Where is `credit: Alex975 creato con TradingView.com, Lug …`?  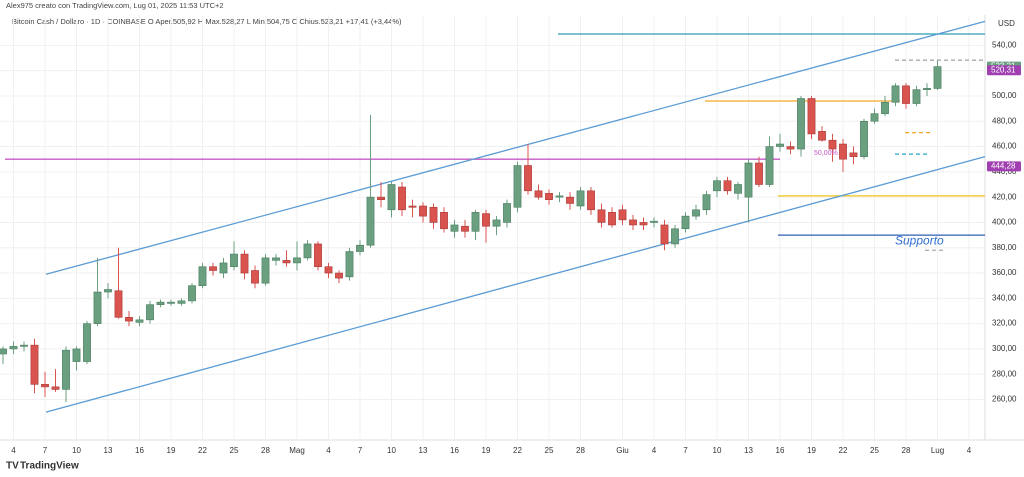
credit: Alex975 creato con TradingView.com, Lug … is located at coordinates (115, 5).